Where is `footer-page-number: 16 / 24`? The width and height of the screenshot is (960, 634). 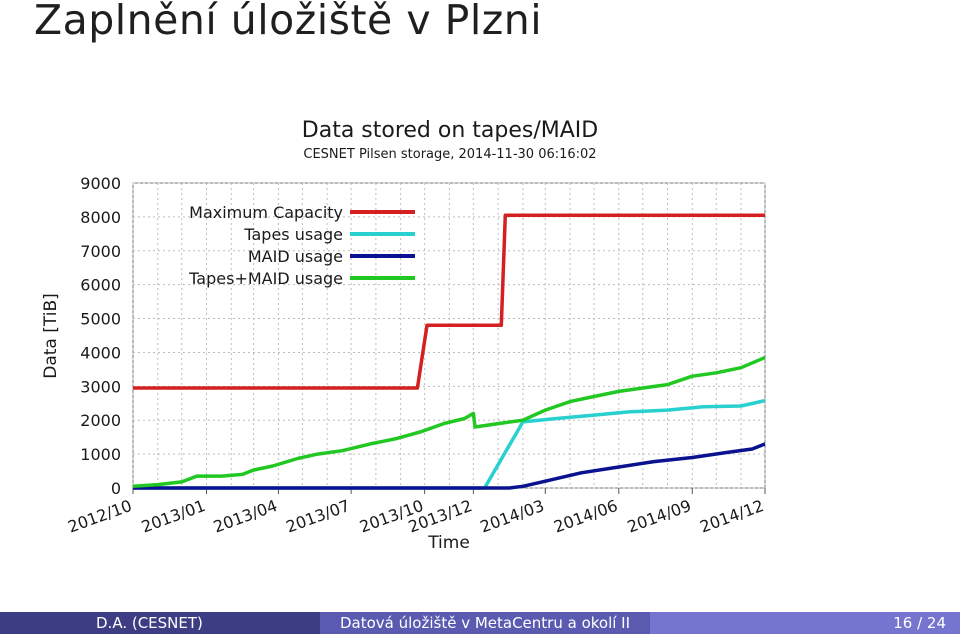
footer-page-number: 16 / 24 is located at coordinates (805, 623).